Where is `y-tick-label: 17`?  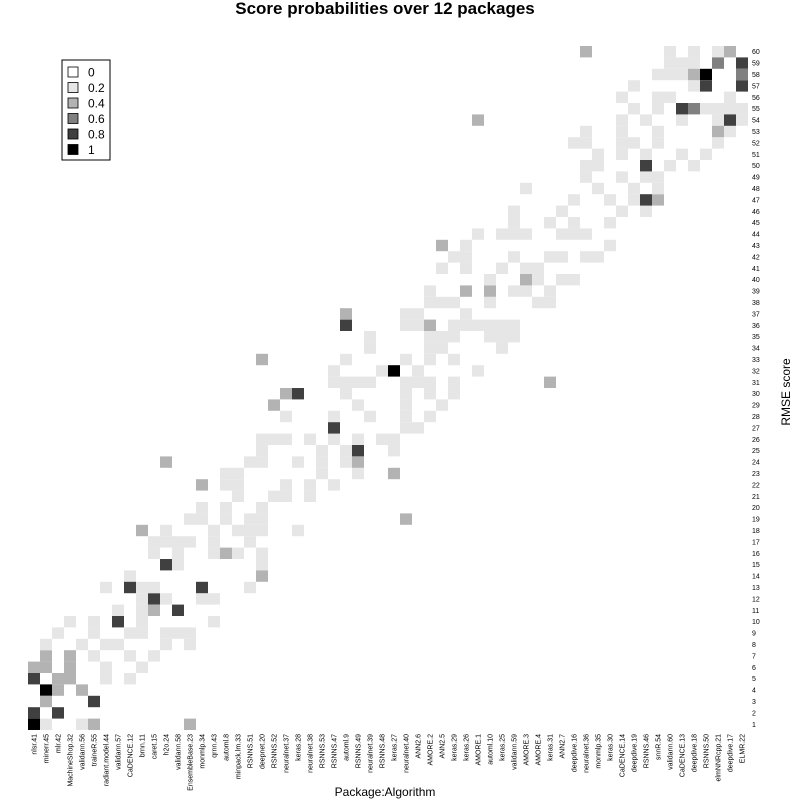
y-tick-label: 17 is located at coordinates (756, 542).